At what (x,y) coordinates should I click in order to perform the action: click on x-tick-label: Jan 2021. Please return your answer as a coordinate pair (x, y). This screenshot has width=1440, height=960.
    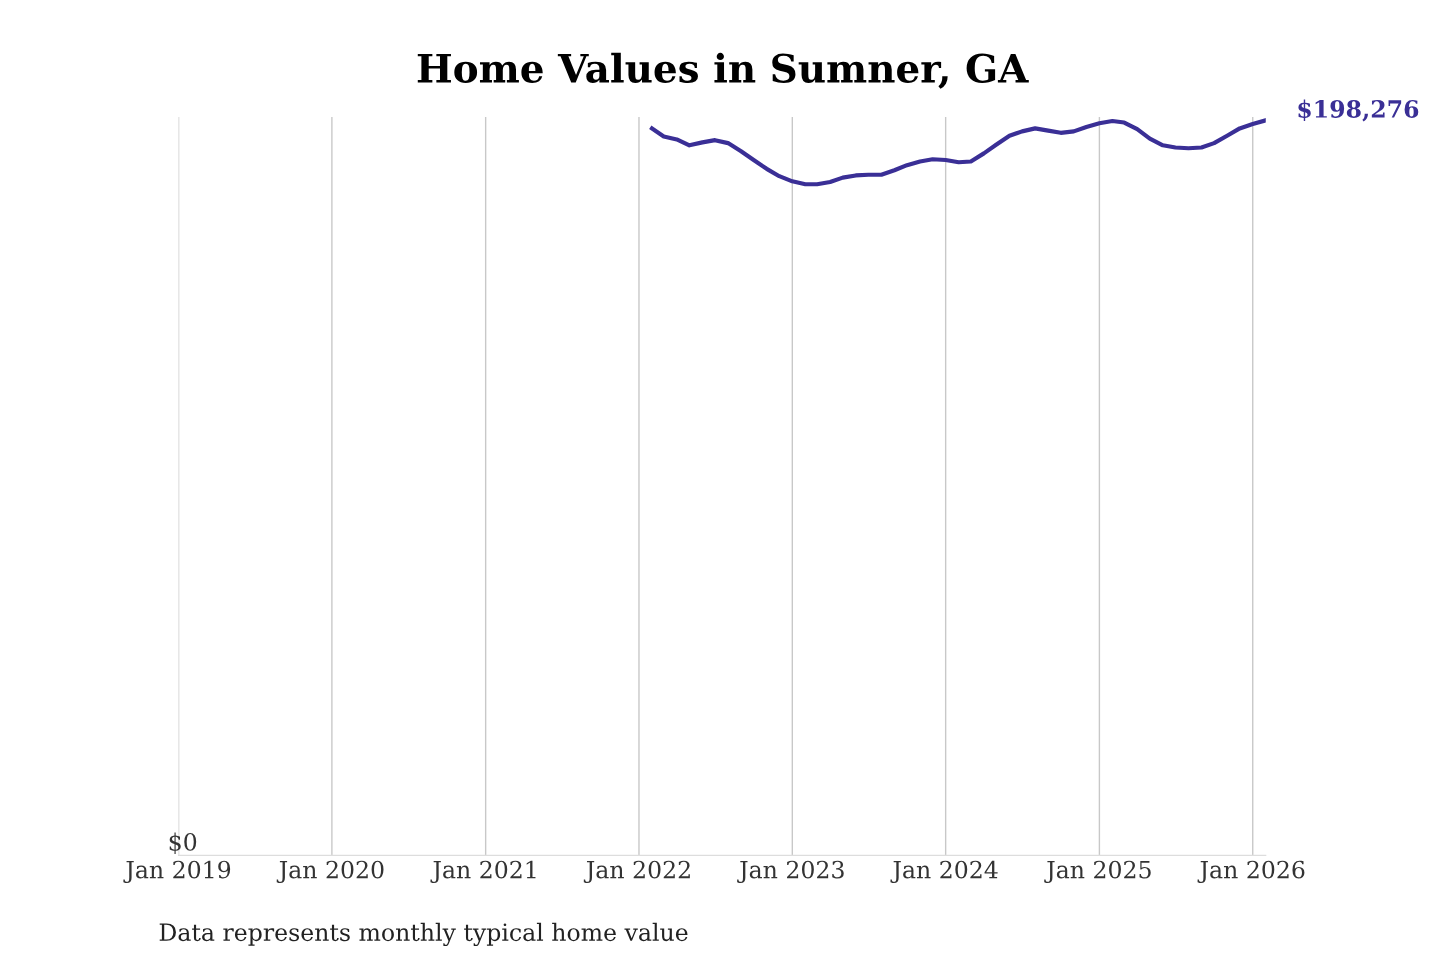
    Looking at the image, I should click on (483, 872).